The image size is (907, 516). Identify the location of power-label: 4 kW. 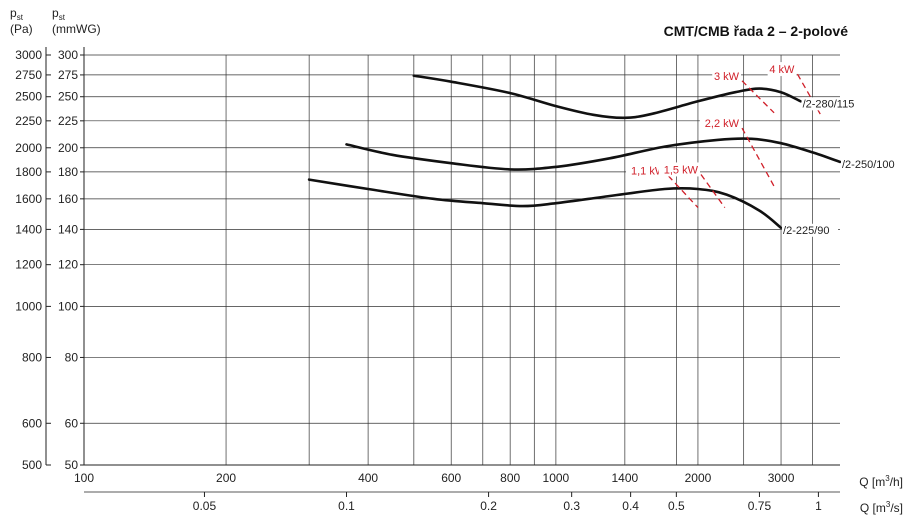
(782, 70).